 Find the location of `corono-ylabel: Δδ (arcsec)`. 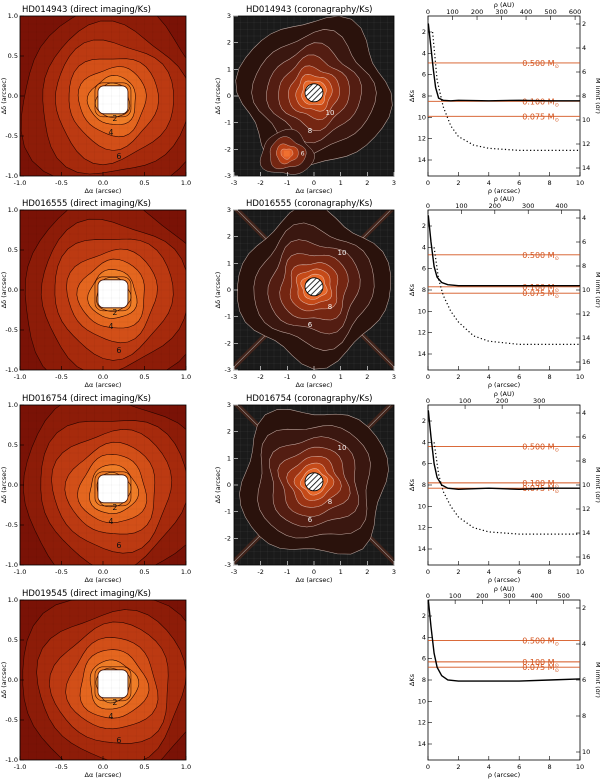

corono-ylabel: Δδ (arcsec) is located at coordinates (218, 96).